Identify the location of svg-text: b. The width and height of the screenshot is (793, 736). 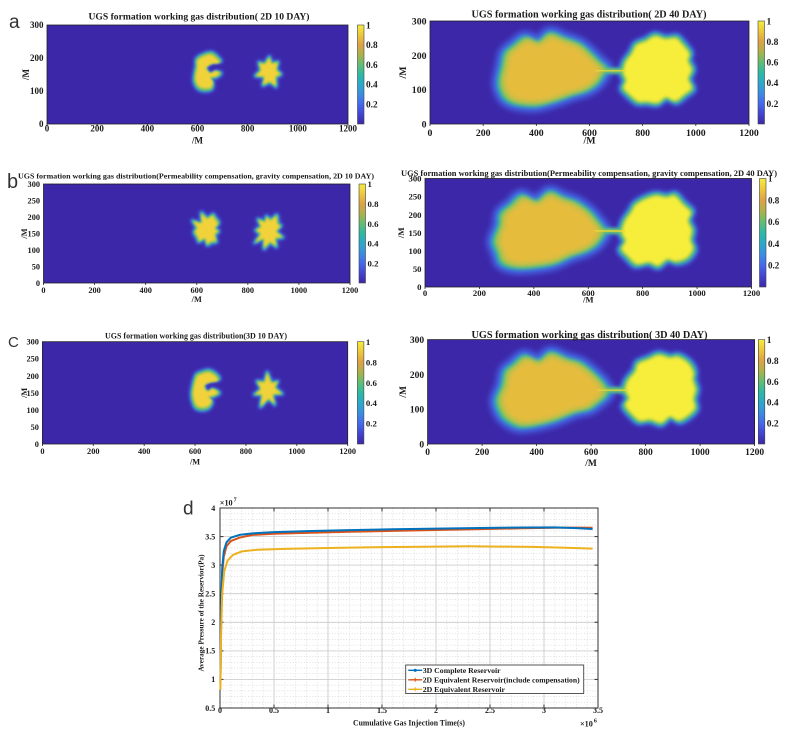
(12, 182).